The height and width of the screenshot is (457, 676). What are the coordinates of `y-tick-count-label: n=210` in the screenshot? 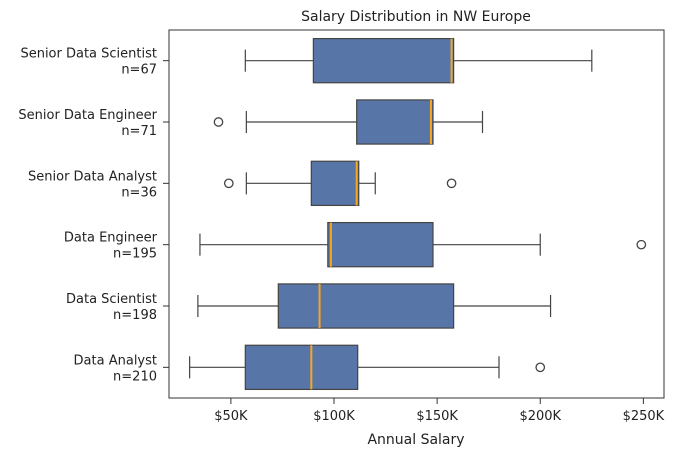 It's located at (135, 376).